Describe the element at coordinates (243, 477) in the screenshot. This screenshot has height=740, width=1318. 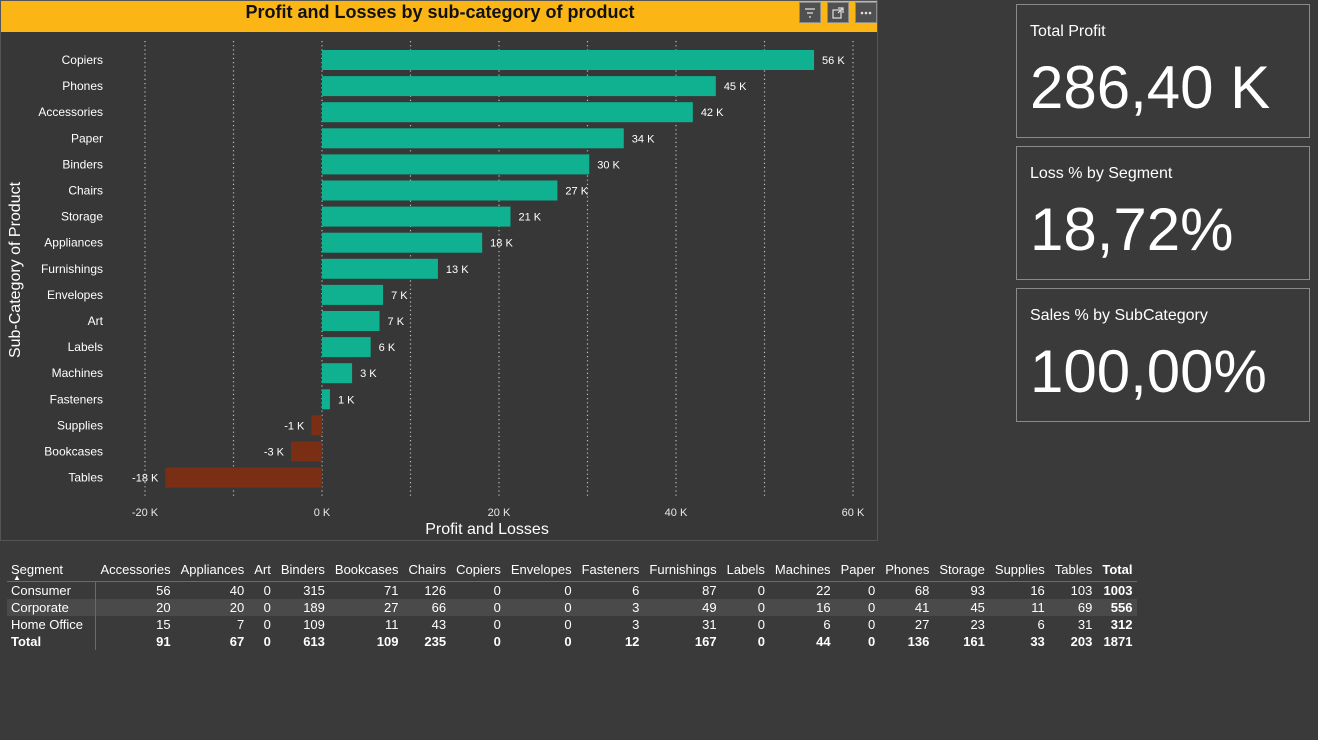
I see `bar-tables` at that location.